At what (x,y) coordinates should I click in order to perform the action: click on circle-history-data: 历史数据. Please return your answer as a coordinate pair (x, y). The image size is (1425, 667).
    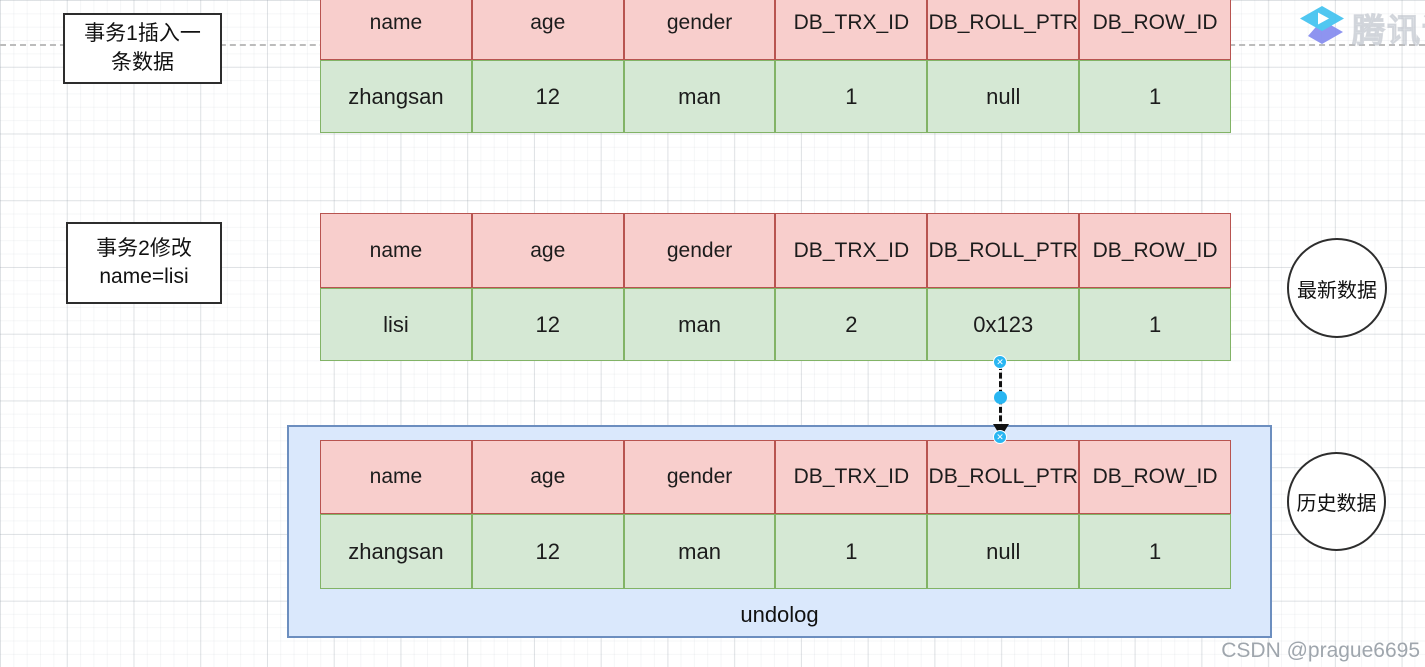
    Looking at the image, I should click on (1336, 501).